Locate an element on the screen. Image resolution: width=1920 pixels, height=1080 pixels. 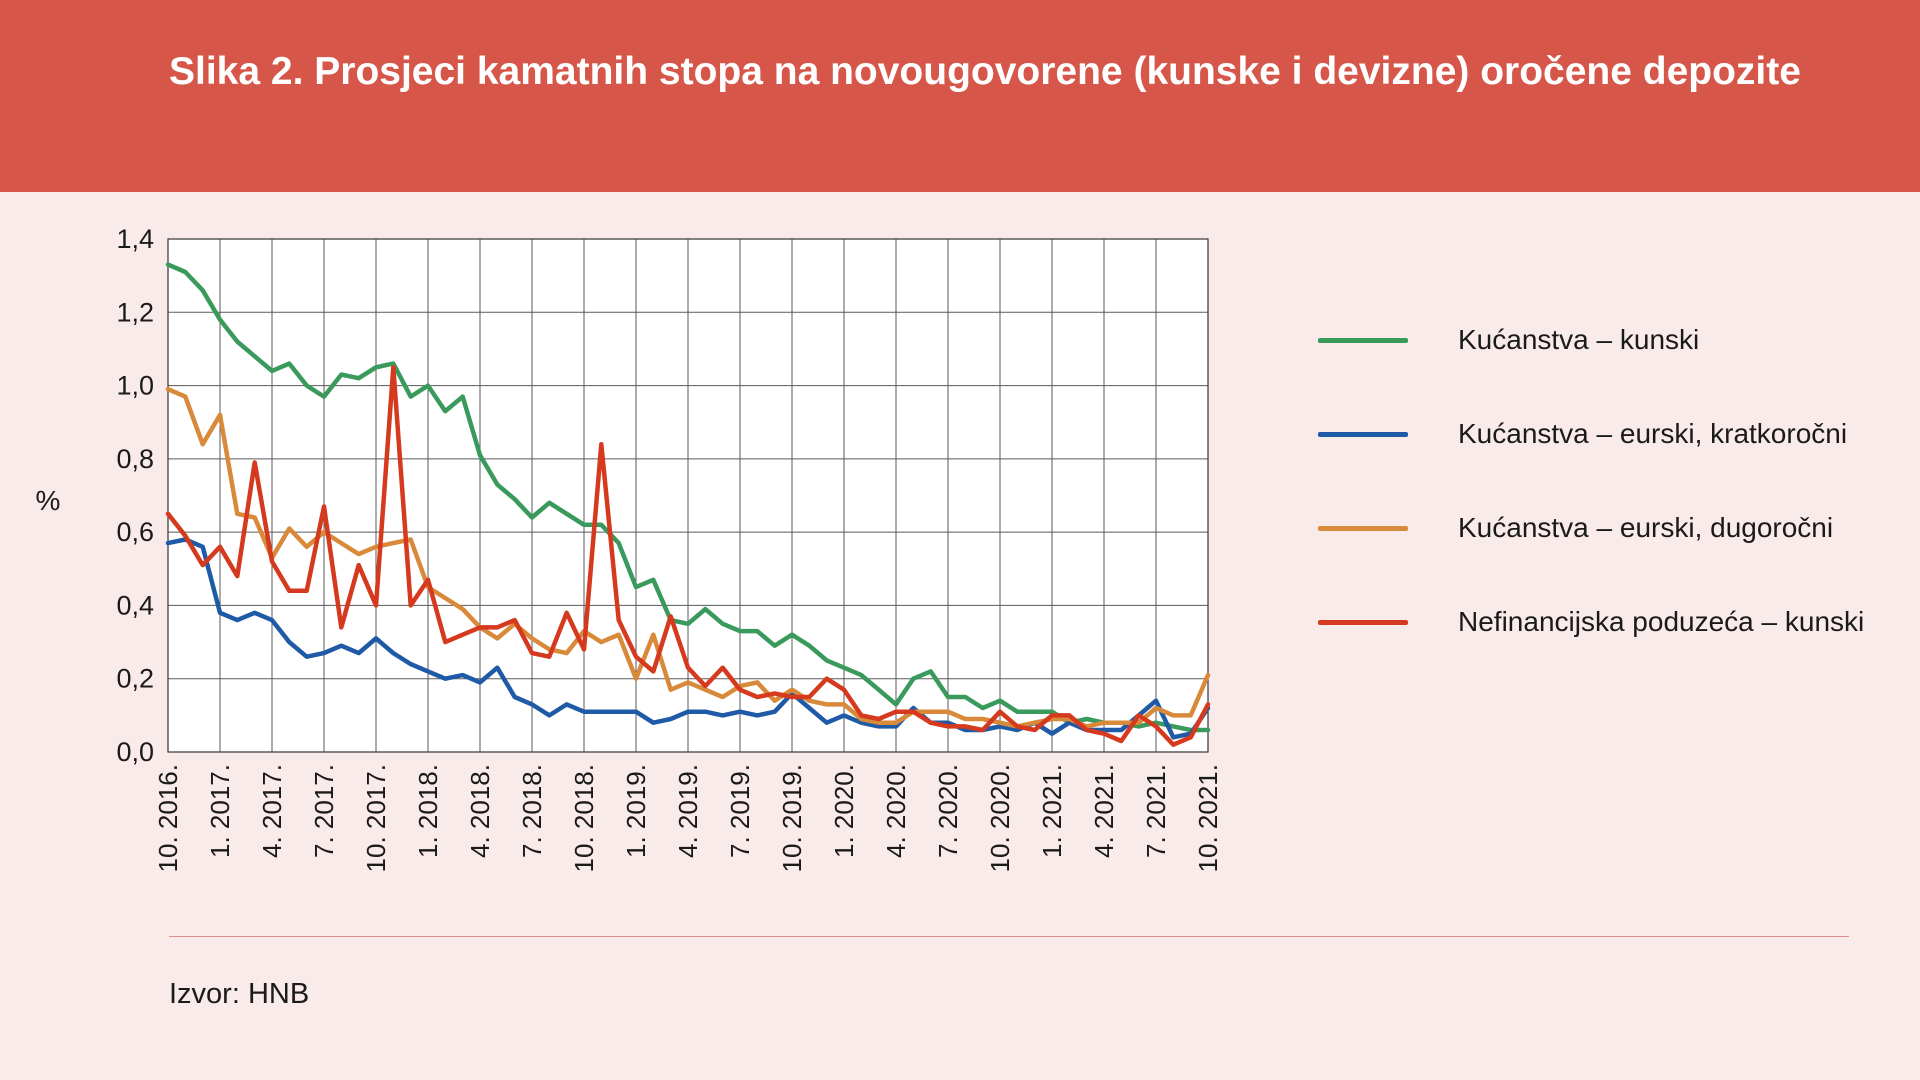
legend-item: Kućanstva – eurski, kratkoročni is located at coordinates (1598, 434).